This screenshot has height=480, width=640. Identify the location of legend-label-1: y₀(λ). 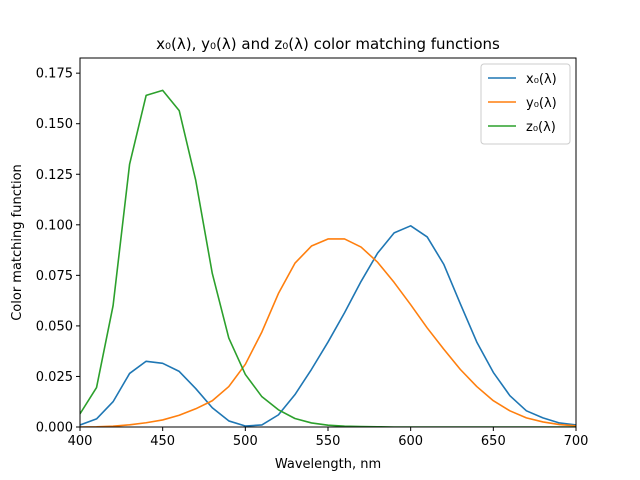
(541, 103).